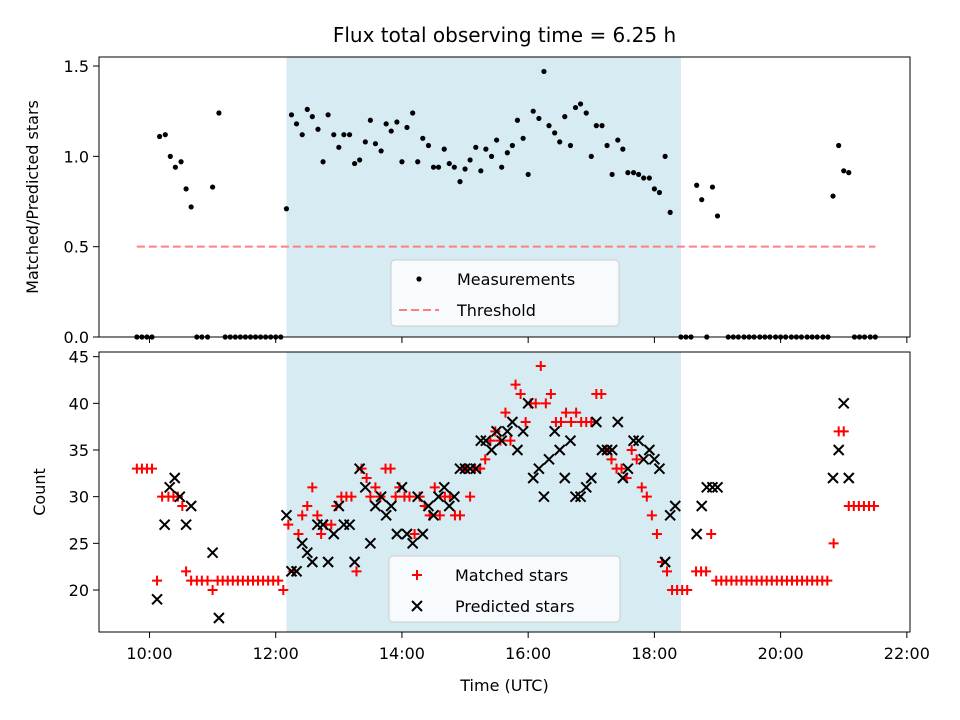  Describe the element at coordinates (79, 403) in the screenshot. I see `bottom-ytick-label: 40` at that location.